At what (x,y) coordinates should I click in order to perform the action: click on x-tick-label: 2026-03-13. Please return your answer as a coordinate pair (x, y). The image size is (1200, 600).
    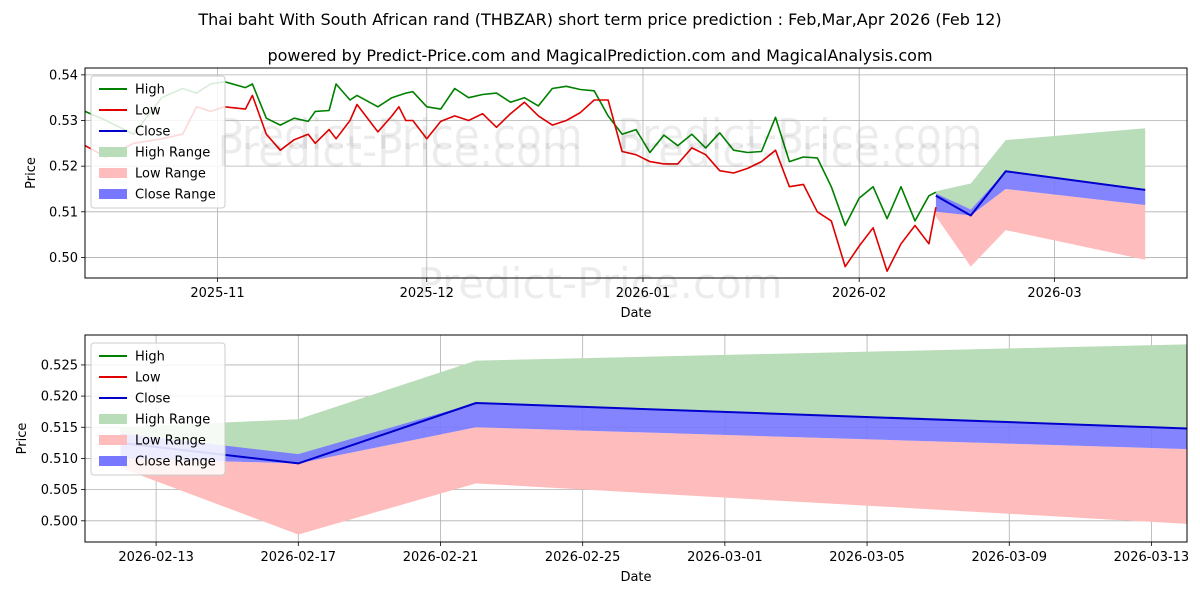
    Looking at the image, I should click on (1152, 557).